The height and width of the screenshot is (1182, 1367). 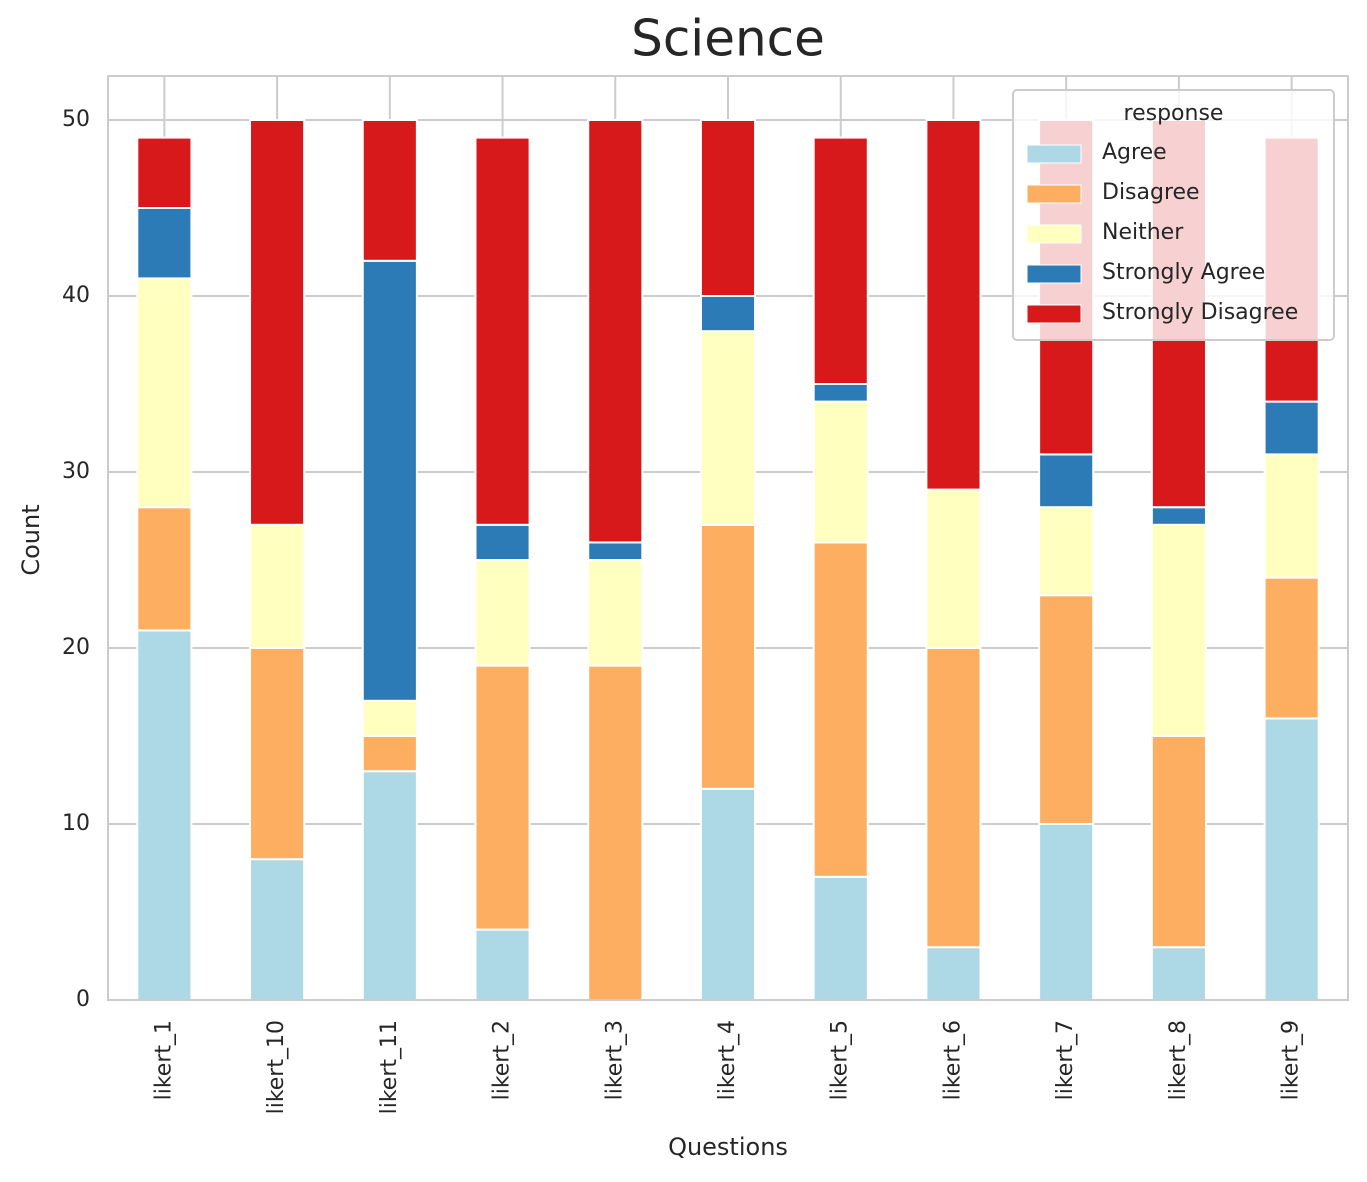 I want to click on x-tick-label: likert_1, so click(x=163, y=1060).